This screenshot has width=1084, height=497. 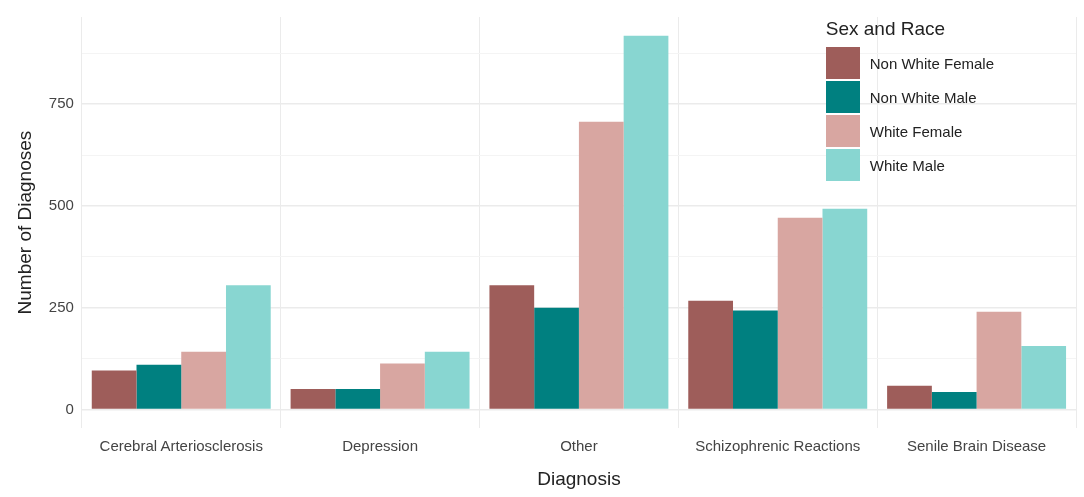 I want to click on x-tick-label: Other, so click(x=579, y=446).